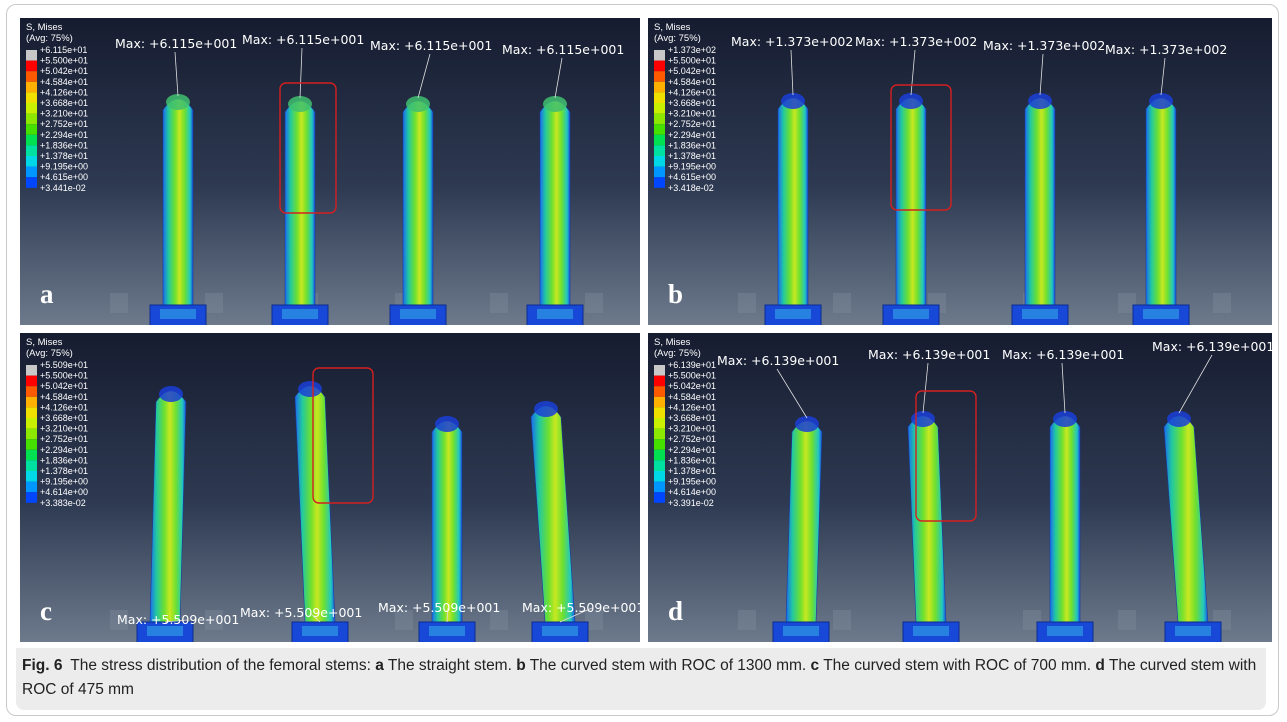  Describe the element at coordinates (64, 492) in the screenshot. I see `legend-value: +4.614e+00` at that location.